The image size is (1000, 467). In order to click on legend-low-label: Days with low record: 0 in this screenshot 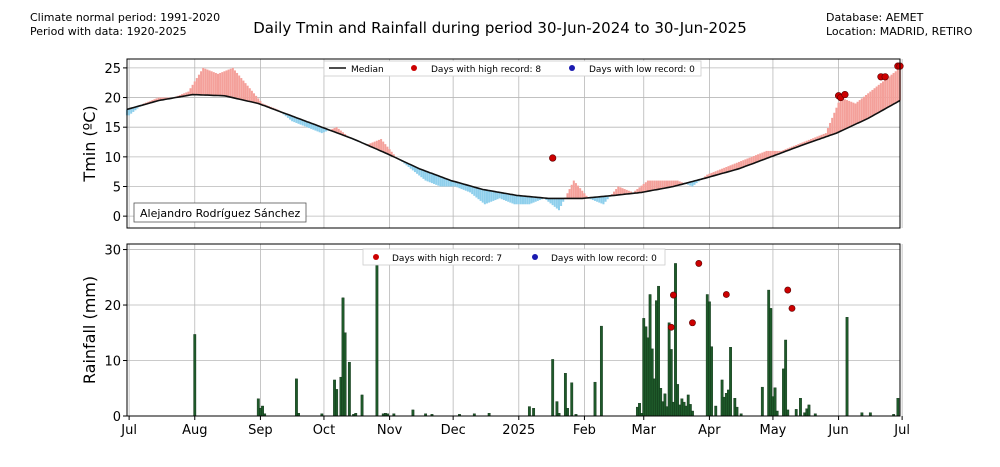, I will do `click(642, 70)`.